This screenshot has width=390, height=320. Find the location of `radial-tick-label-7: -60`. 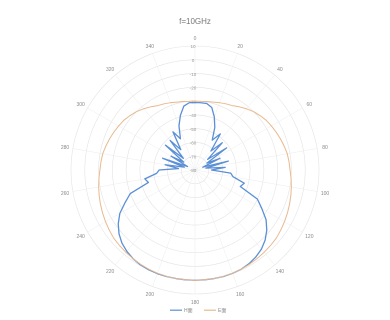

radial-tick-label-7: -60 is located at coordinates (193, 143).